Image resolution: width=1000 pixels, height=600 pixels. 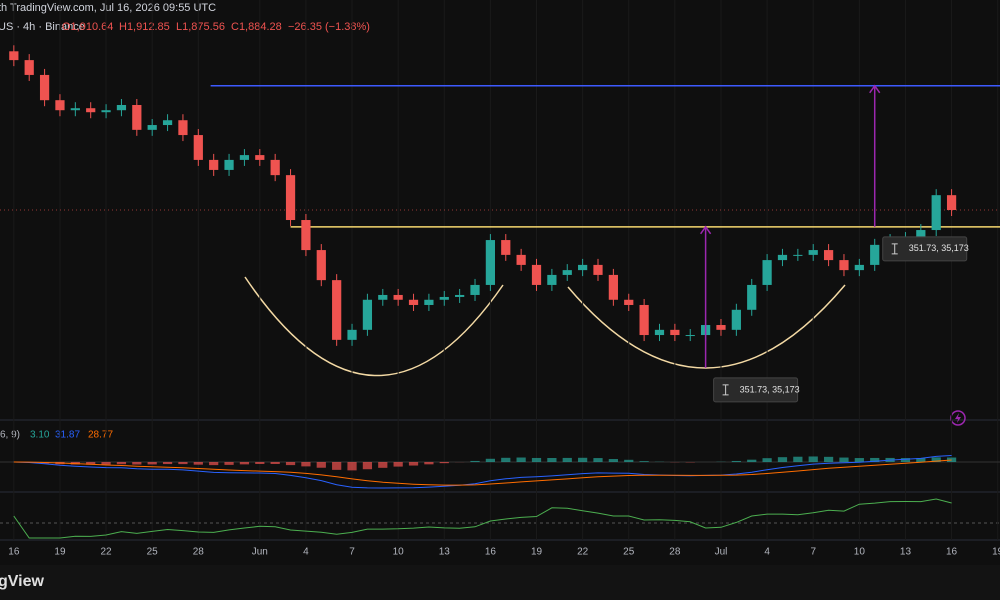 I want to click on ohlc-close: C1,884.28, so click(x=256, y=27).